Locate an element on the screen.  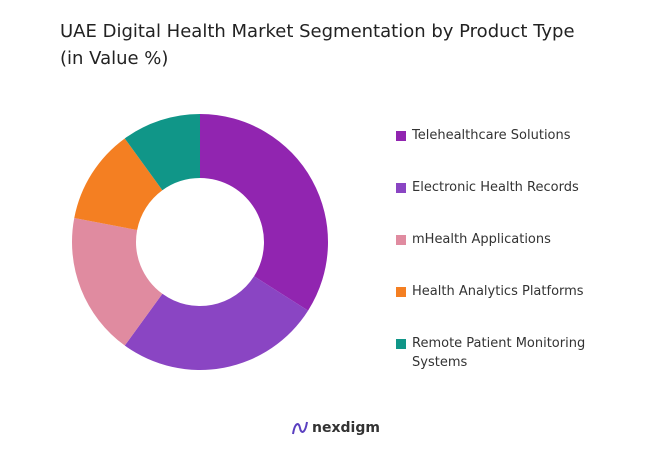
legend-label: Health Analytics Platforms is located at coordinates (498, 291).